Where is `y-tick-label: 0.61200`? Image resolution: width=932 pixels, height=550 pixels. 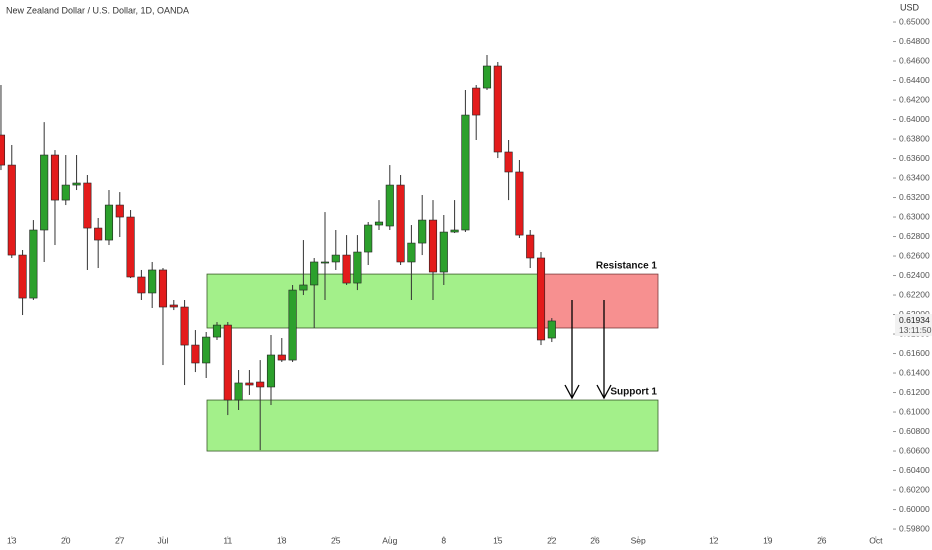 y-tick-label: 0.61200 is located at coordinates (914, 392).